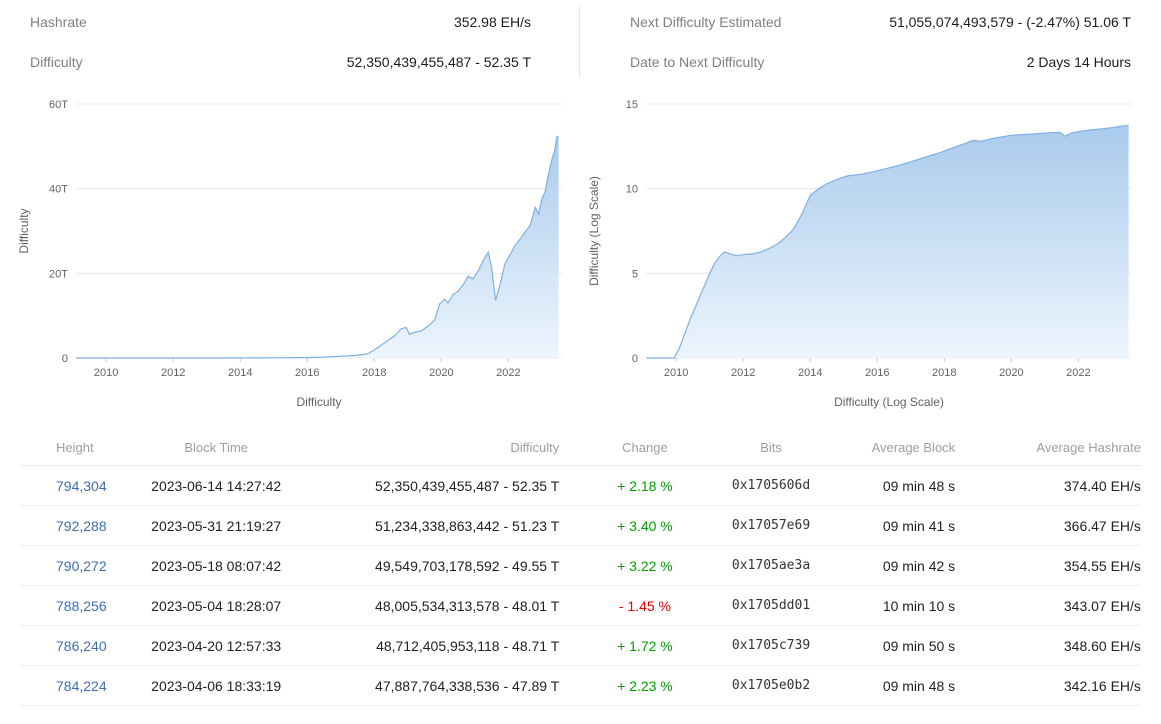  Describe the element at coordinates (919, 525) in the screenshot. I see `cell-avg_block: 09 min 41 s` at that location.